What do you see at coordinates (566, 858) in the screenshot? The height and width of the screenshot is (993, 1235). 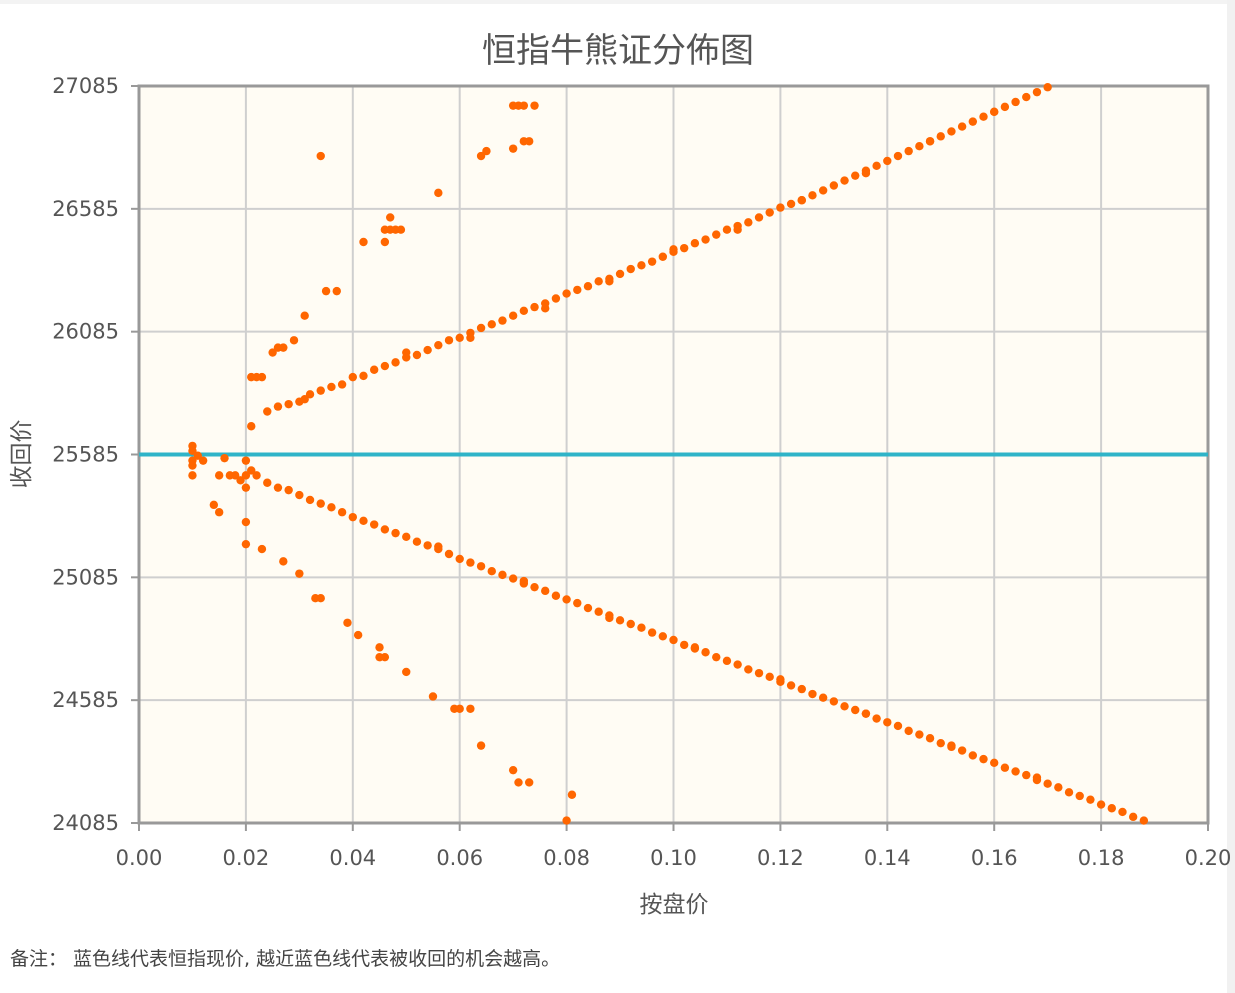 I see `x-tick-label: 0.08` at bounding box center [566, 858].